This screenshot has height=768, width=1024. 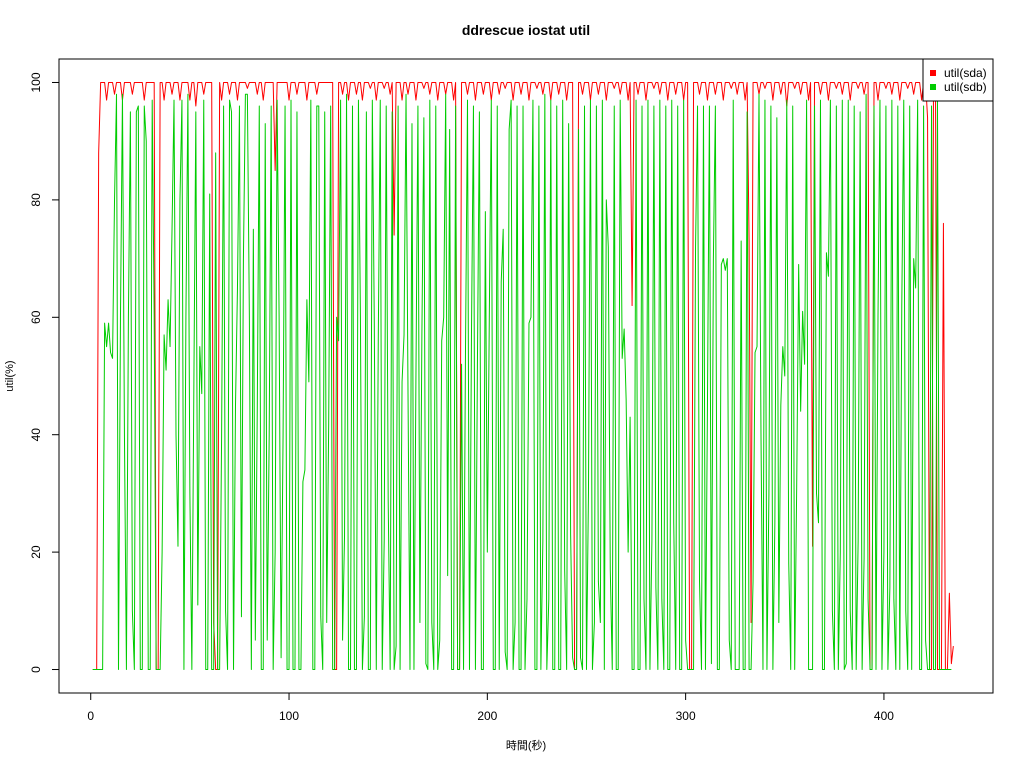 What do you see at coordinates (487, 716) in the screenshot?
I see `x-tick-label: 200` at bounding box center [487, 716].